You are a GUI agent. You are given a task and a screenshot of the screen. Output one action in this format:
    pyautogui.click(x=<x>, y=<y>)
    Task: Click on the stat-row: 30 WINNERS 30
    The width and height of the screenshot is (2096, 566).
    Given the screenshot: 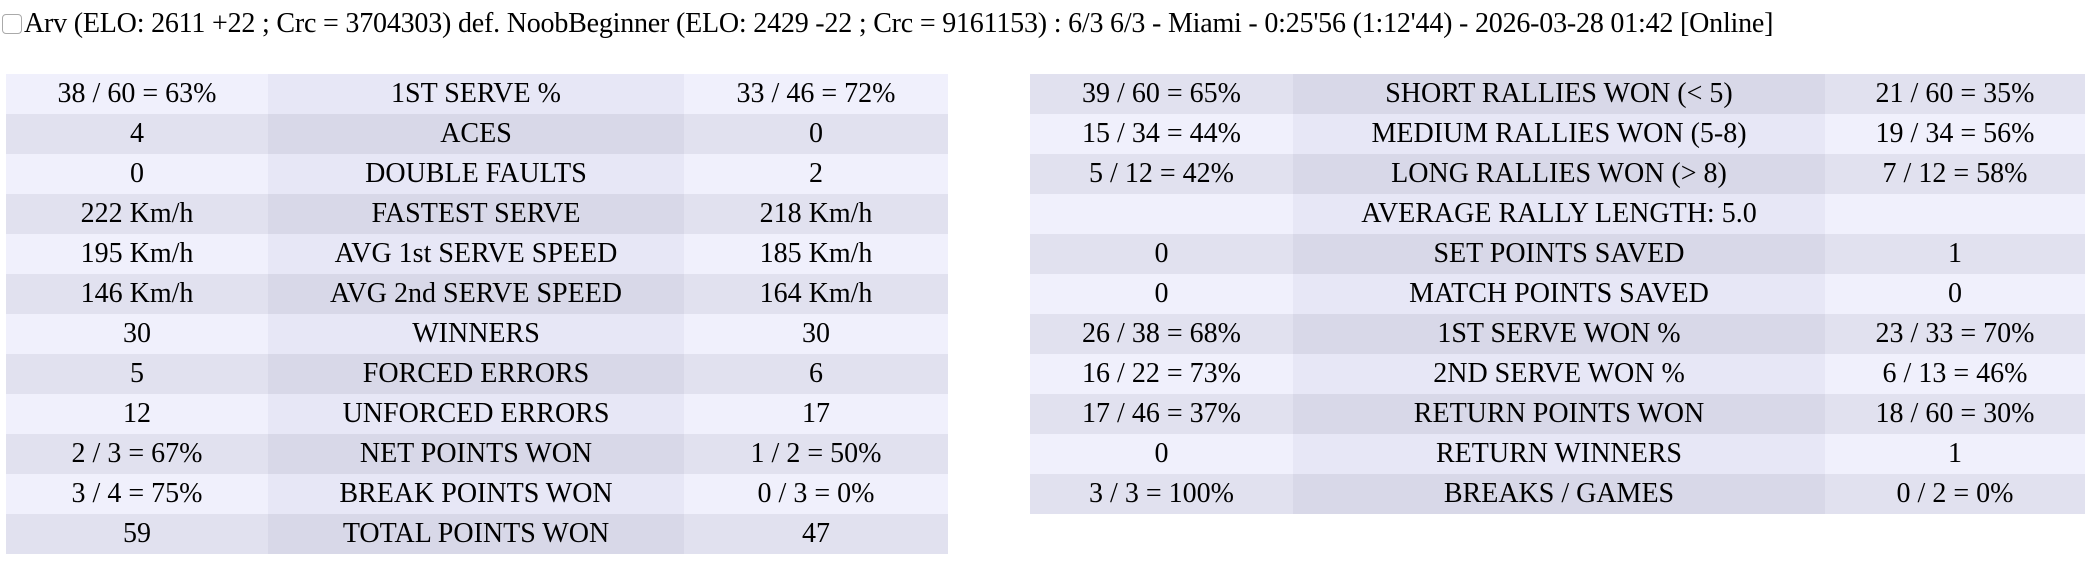 What is the action you would take?
    pyautogui.click(x=477, y=334)
    